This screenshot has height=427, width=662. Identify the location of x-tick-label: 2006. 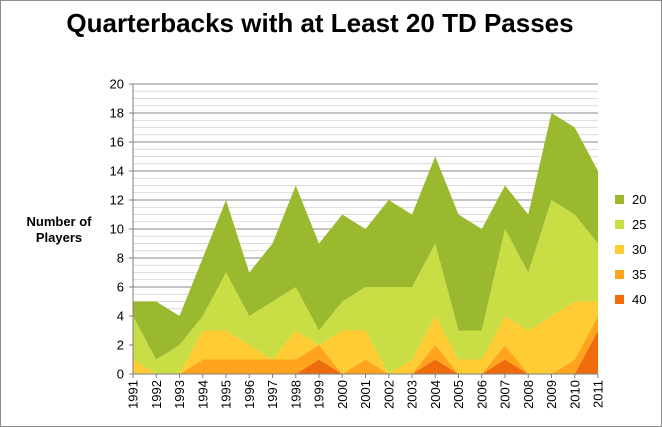
(481, 394).